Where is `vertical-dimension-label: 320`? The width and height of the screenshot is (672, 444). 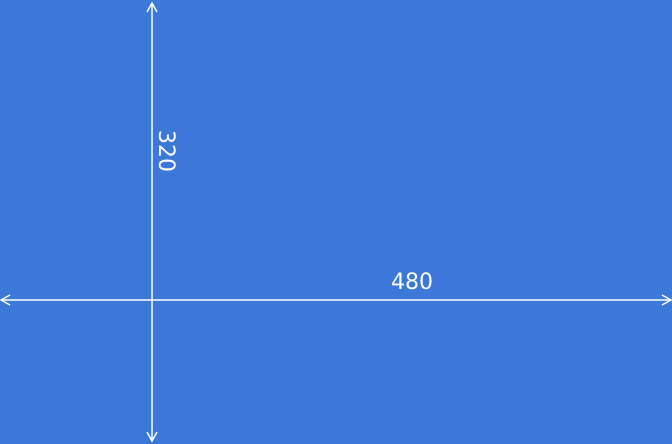
vertical-dimension-label: 320 is located at coordinates (165, 151).